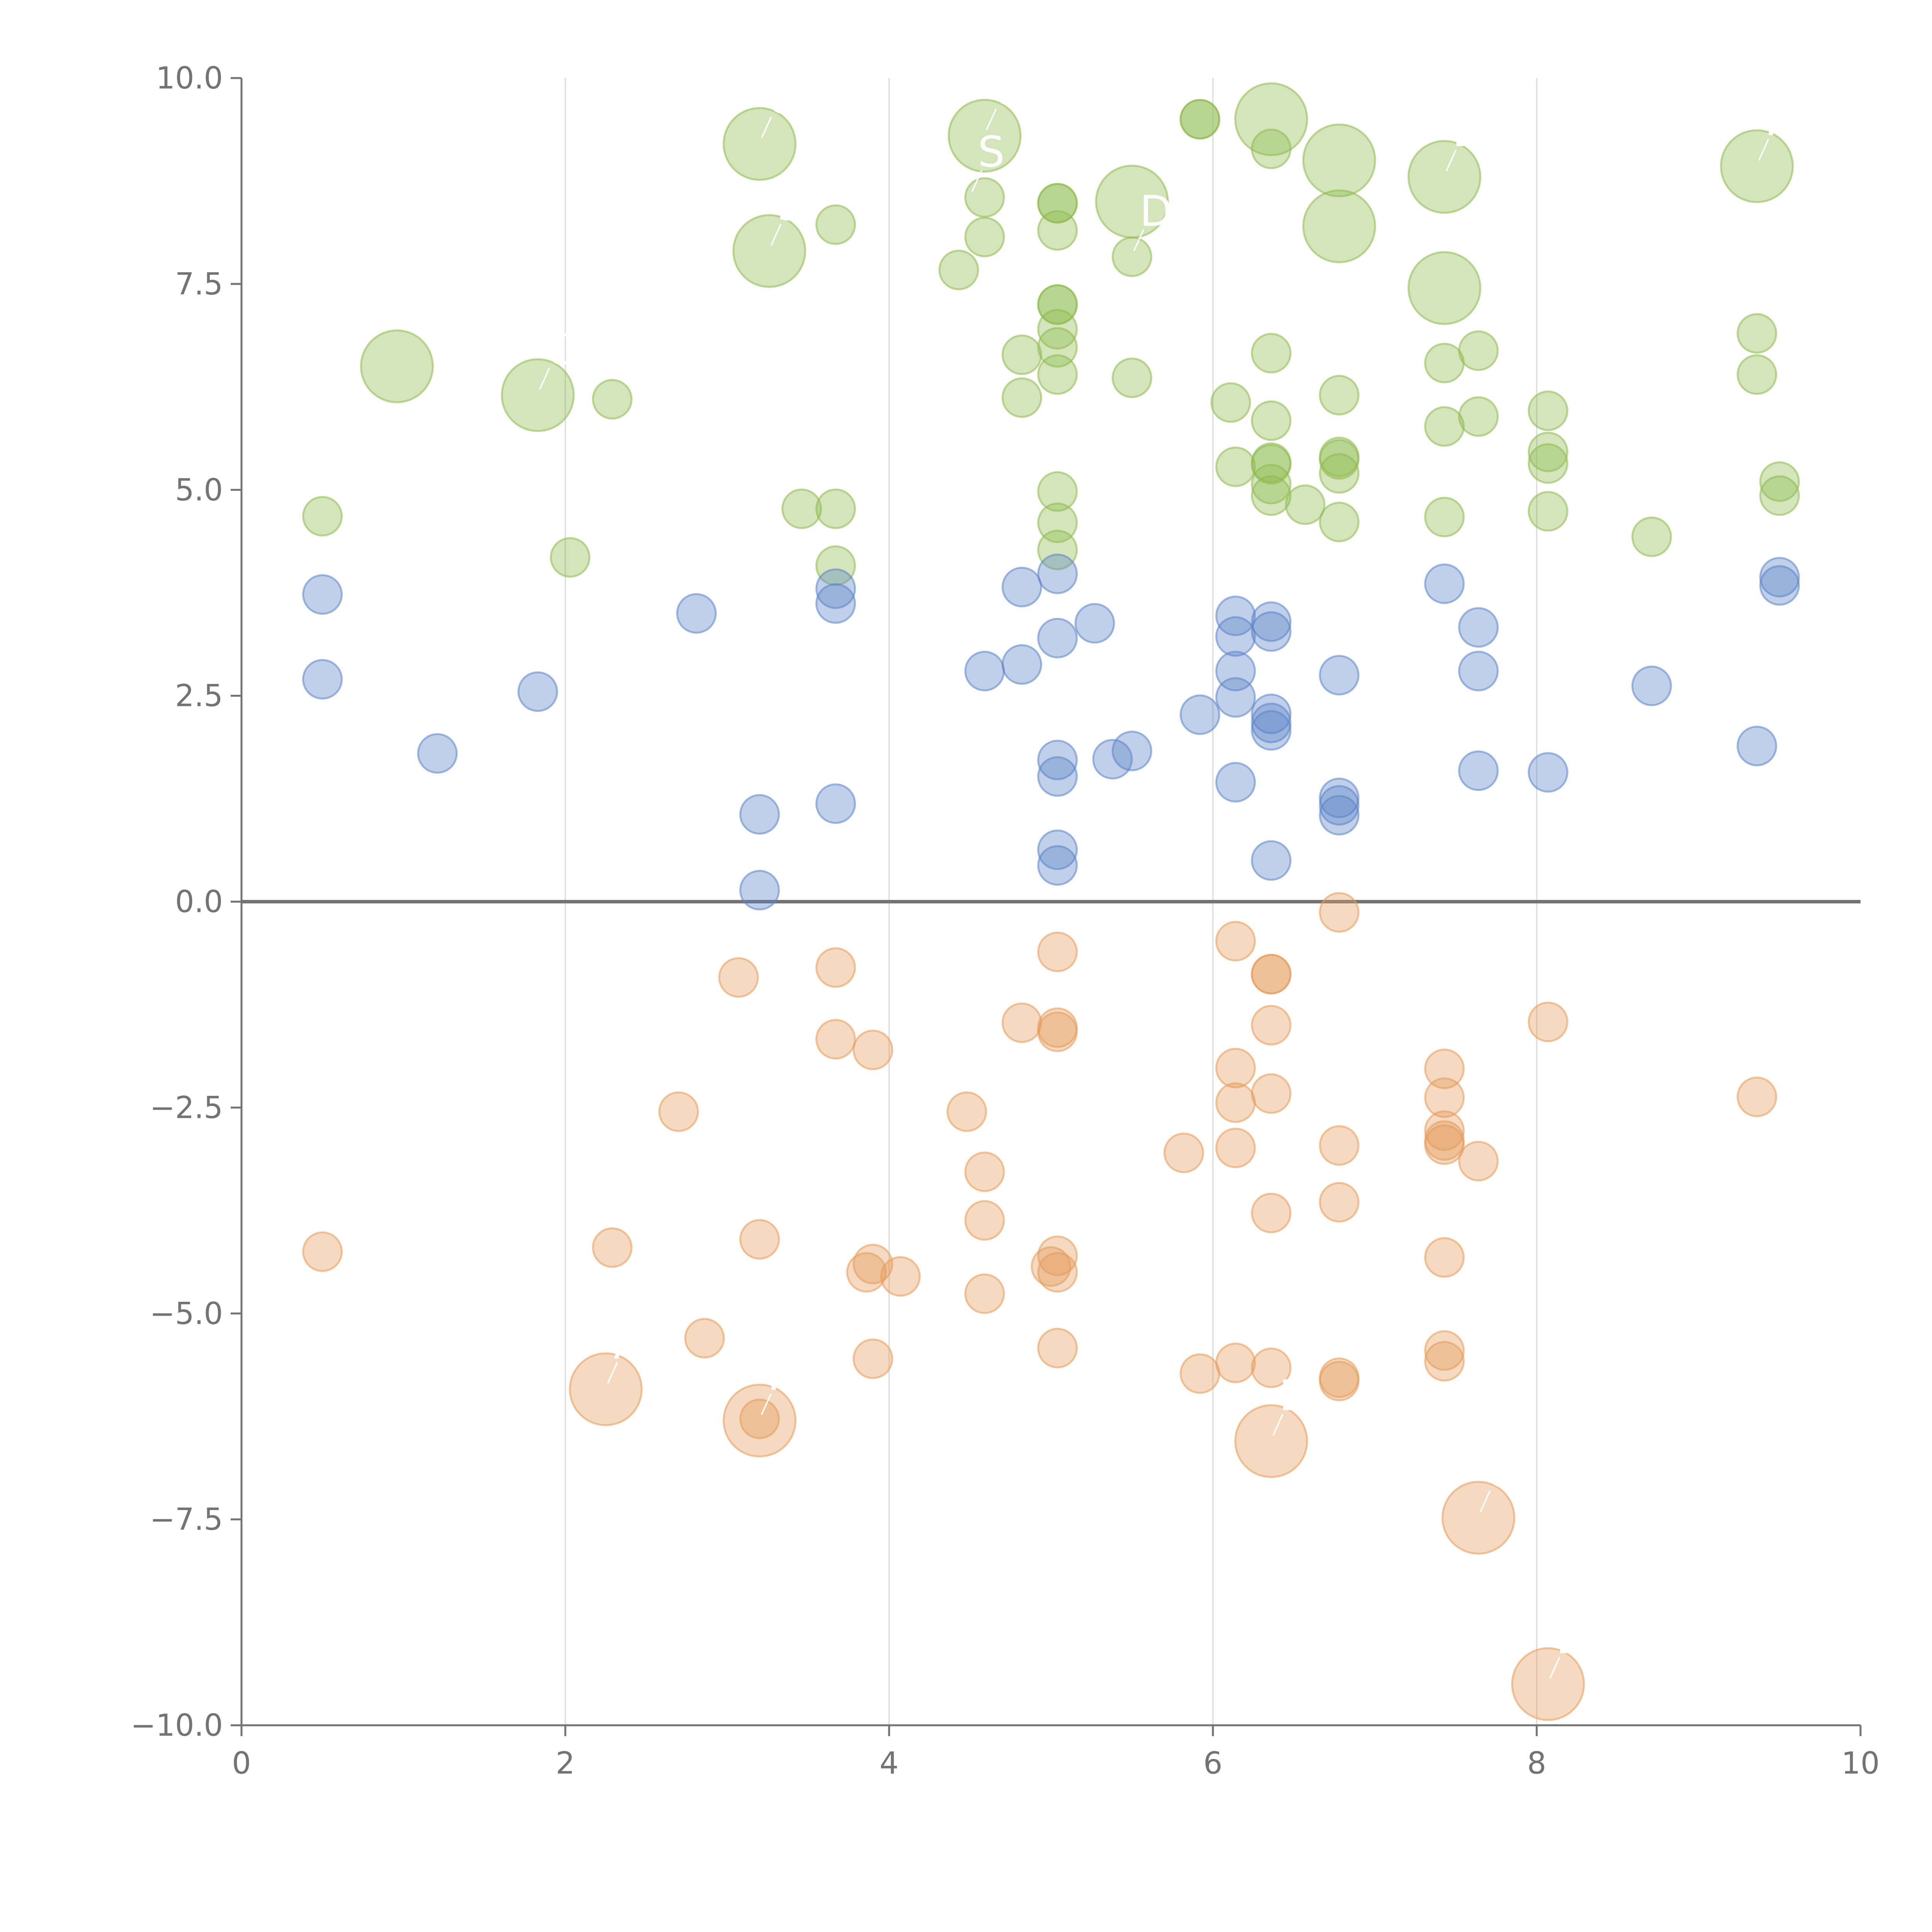 This screenshot has height=1932, width=1932. What do you see at coordinates (199, 903) in the screenshot?
I see `y-tick-label: 0.0` at bounding box center [199, 903].